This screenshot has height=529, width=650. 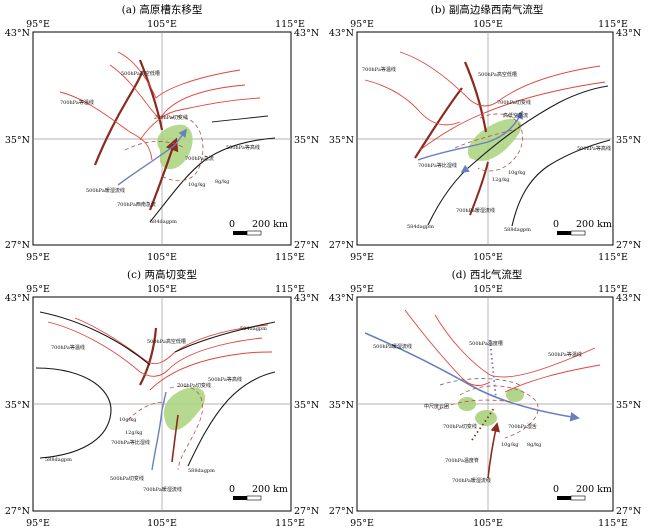 What do you see at coordinates (534, 445) in the screenshot?
I see `panel-d-label-8g: 8g/kg` at bounding box center [534, 445].